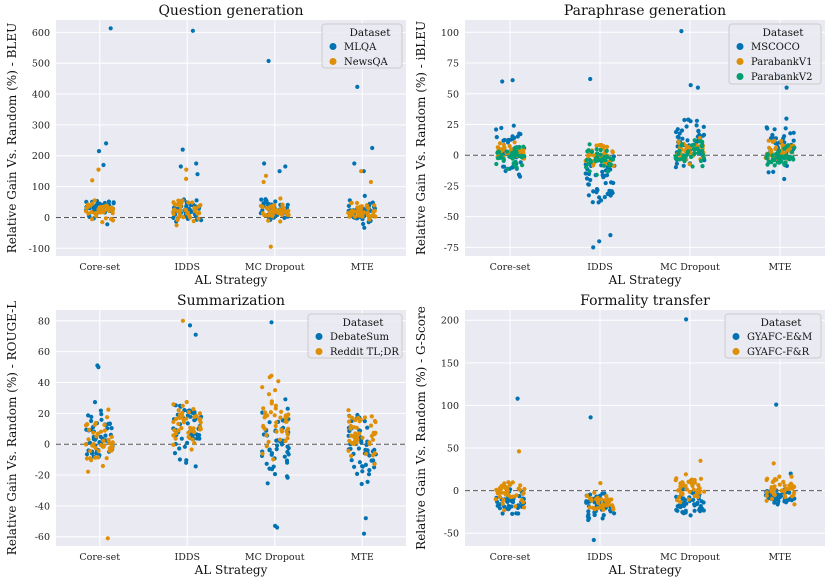 Image resolution: width=830 pixels, height=582 pixels. I want to click on x-tick-label: Core-set, so click(99, 557).